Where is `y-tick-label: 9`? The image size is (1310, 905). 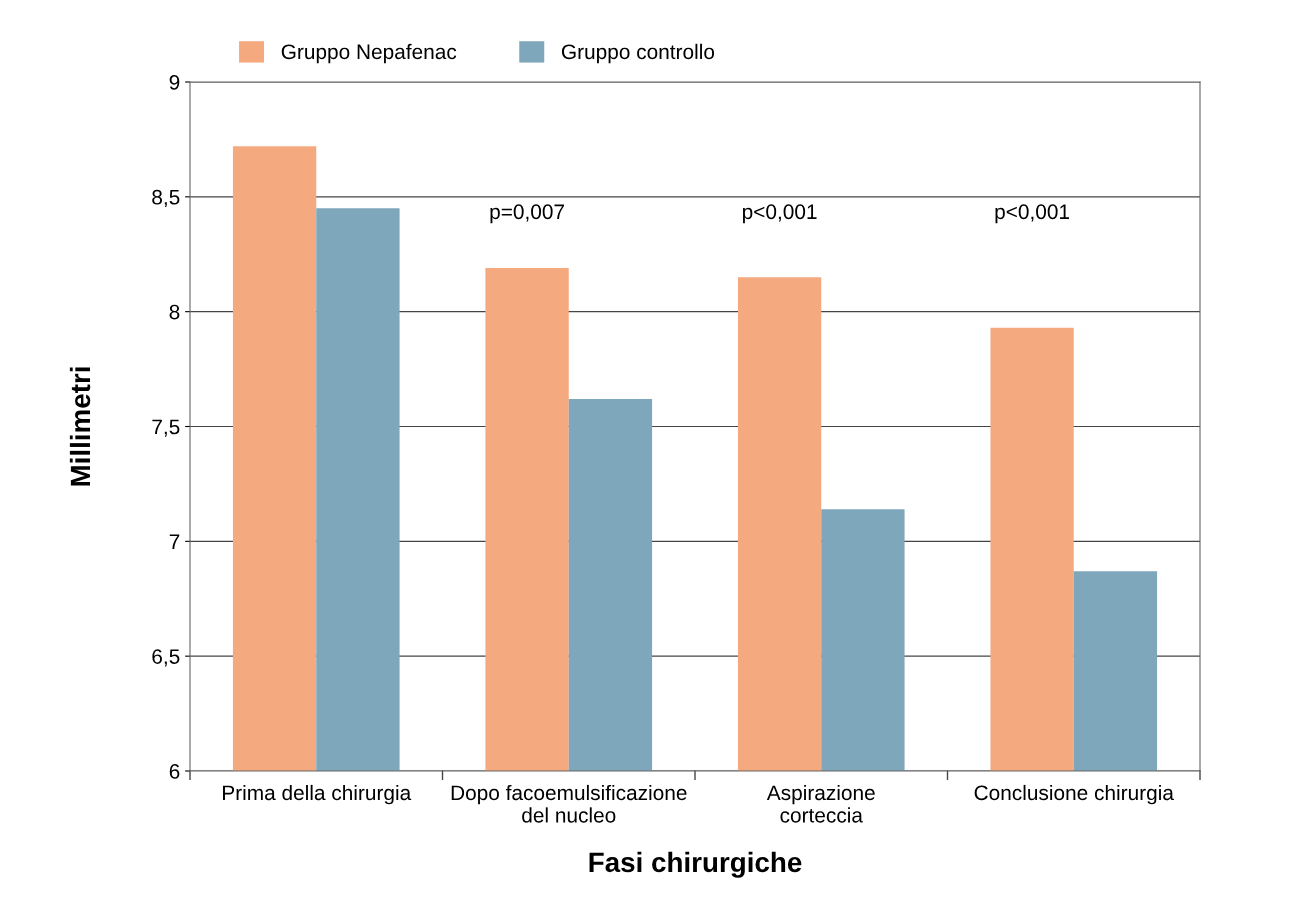
y-tick-label: 9 is located at coordinates (174, 82).